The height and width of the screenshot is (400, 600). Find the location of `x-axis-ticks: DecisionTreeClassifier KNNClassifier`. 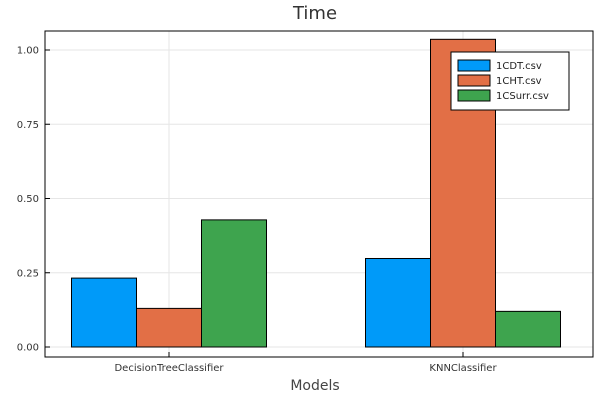

x-axis-ticks: DecisionTreeClassifier KNNClassifier is located at coordinates (305, 363).